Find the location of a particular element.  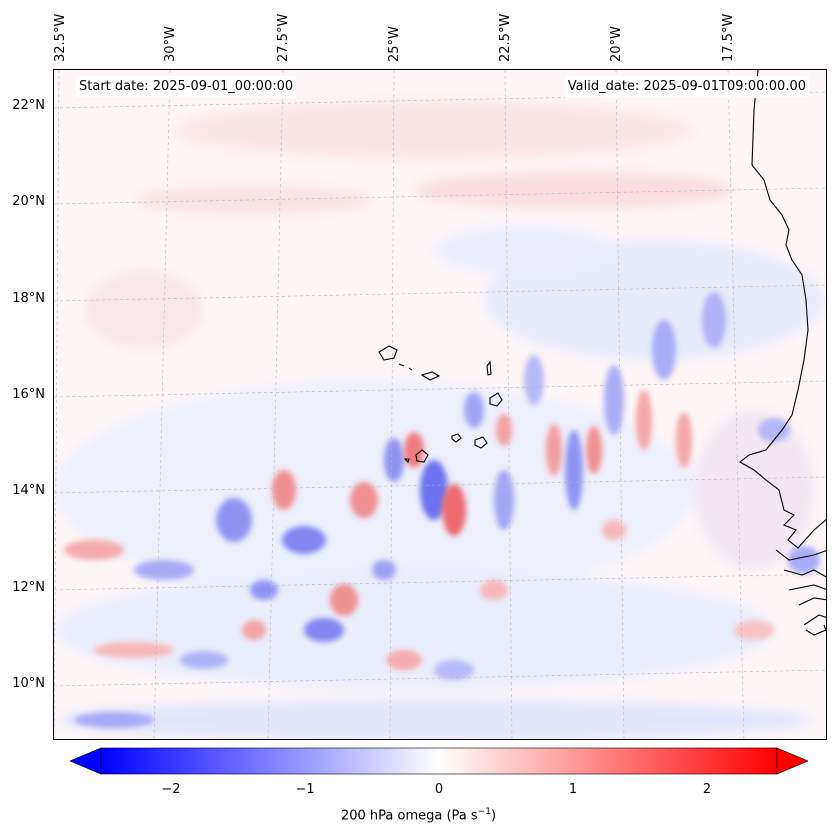

colorbar-tick-0: 0 is located at coordinates (439, 789).